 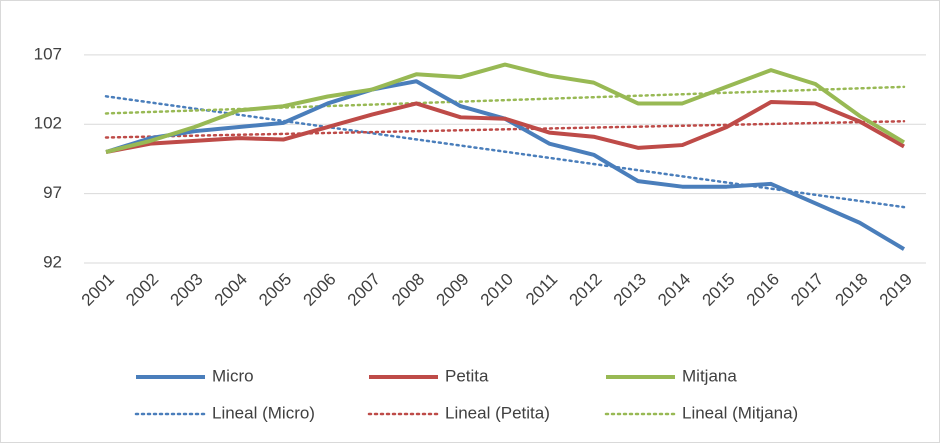 What do you see at coordinates (709, 375) in the screenshot?
I see `legend-label: Mitjana` at bounding box center [709, 375].